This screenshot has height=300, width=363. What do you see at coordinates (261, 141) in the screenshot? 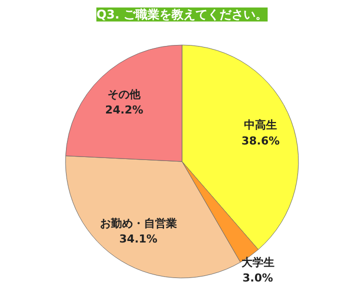
I see `data-label: 38.6%` at bounding box center [261, 141].